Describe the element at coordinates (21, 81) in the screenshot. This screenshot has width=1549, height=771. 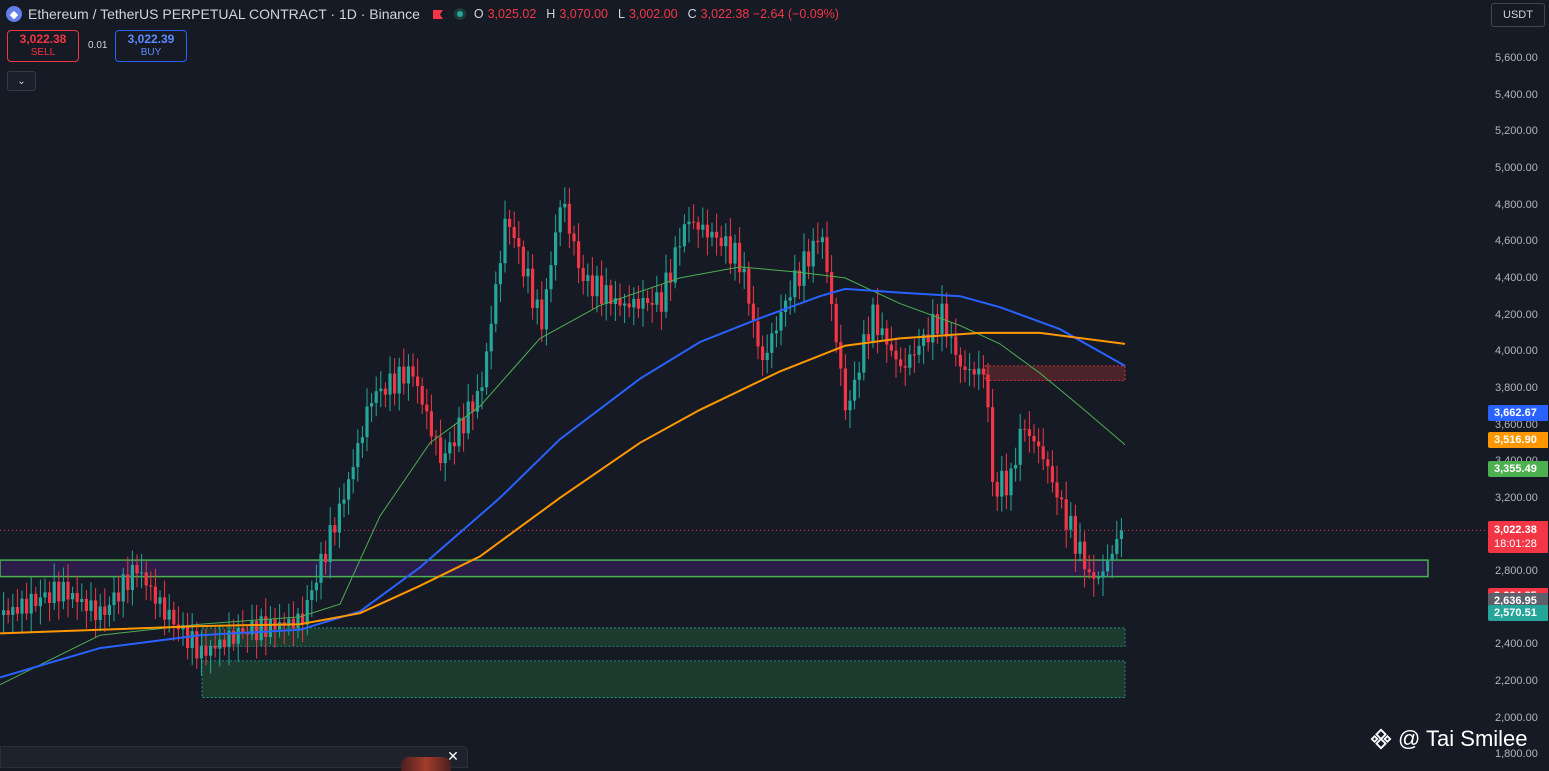
I see `collapse-legend-button: ⌄` at that location.